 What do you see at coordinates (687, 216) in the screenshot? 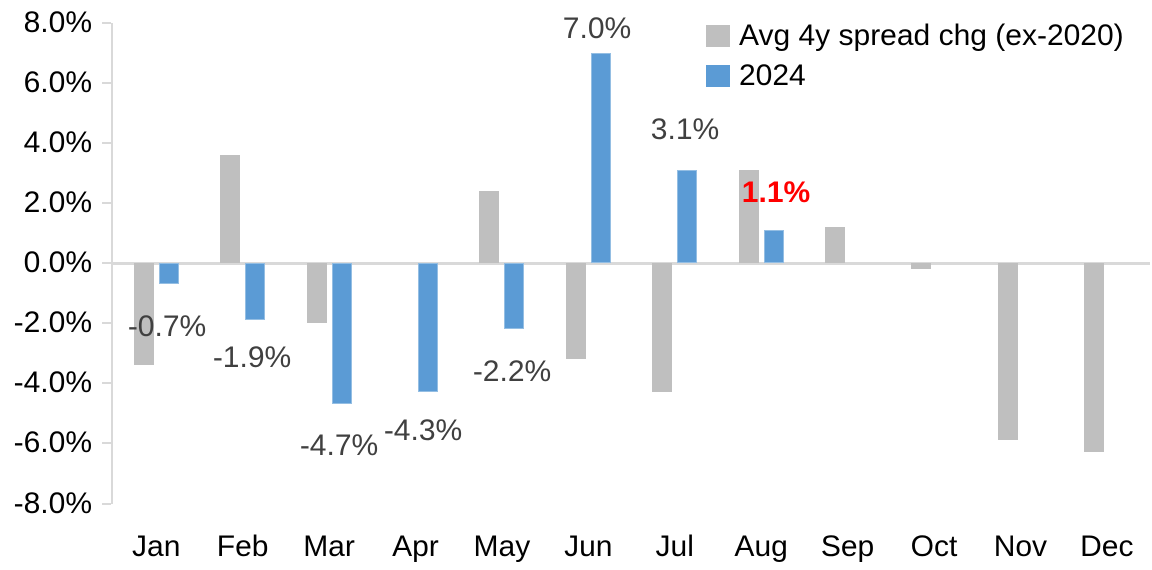
I see `bar-2024-jul` at bounding box center [687, 216].